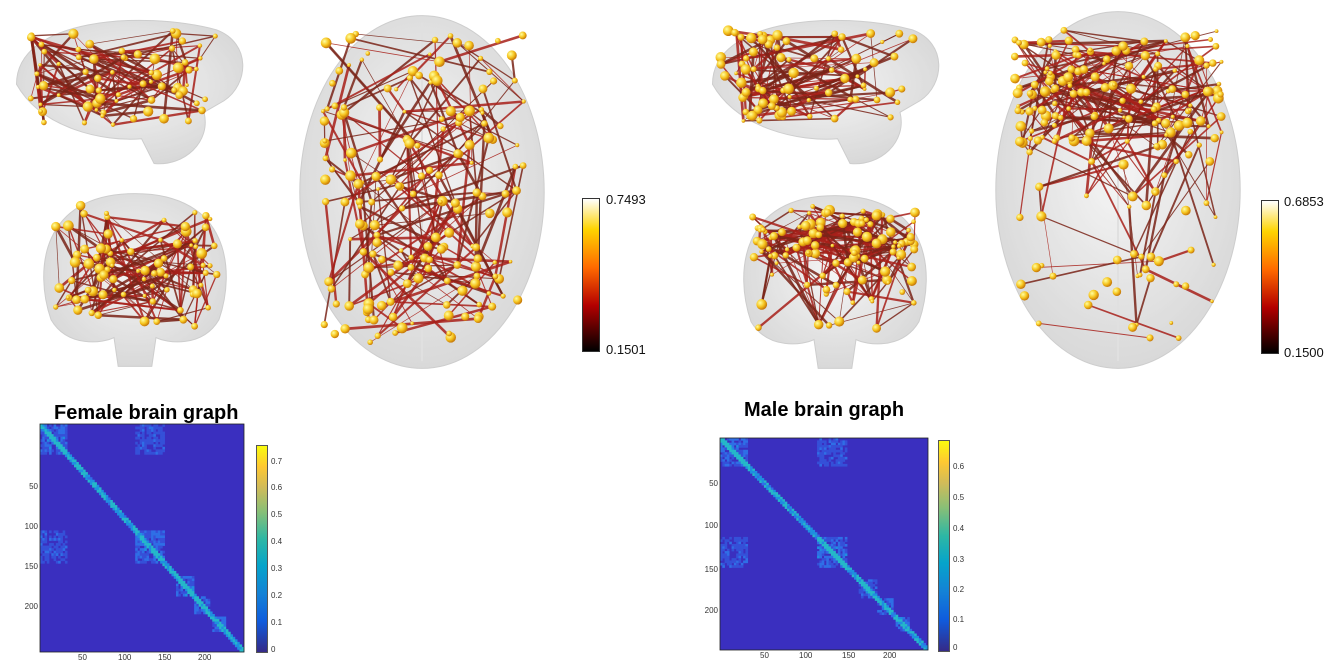 This screenshot has height=663, width=1339. I want to click on male-colorbar-max: 0.6853, so click(1304, 201).